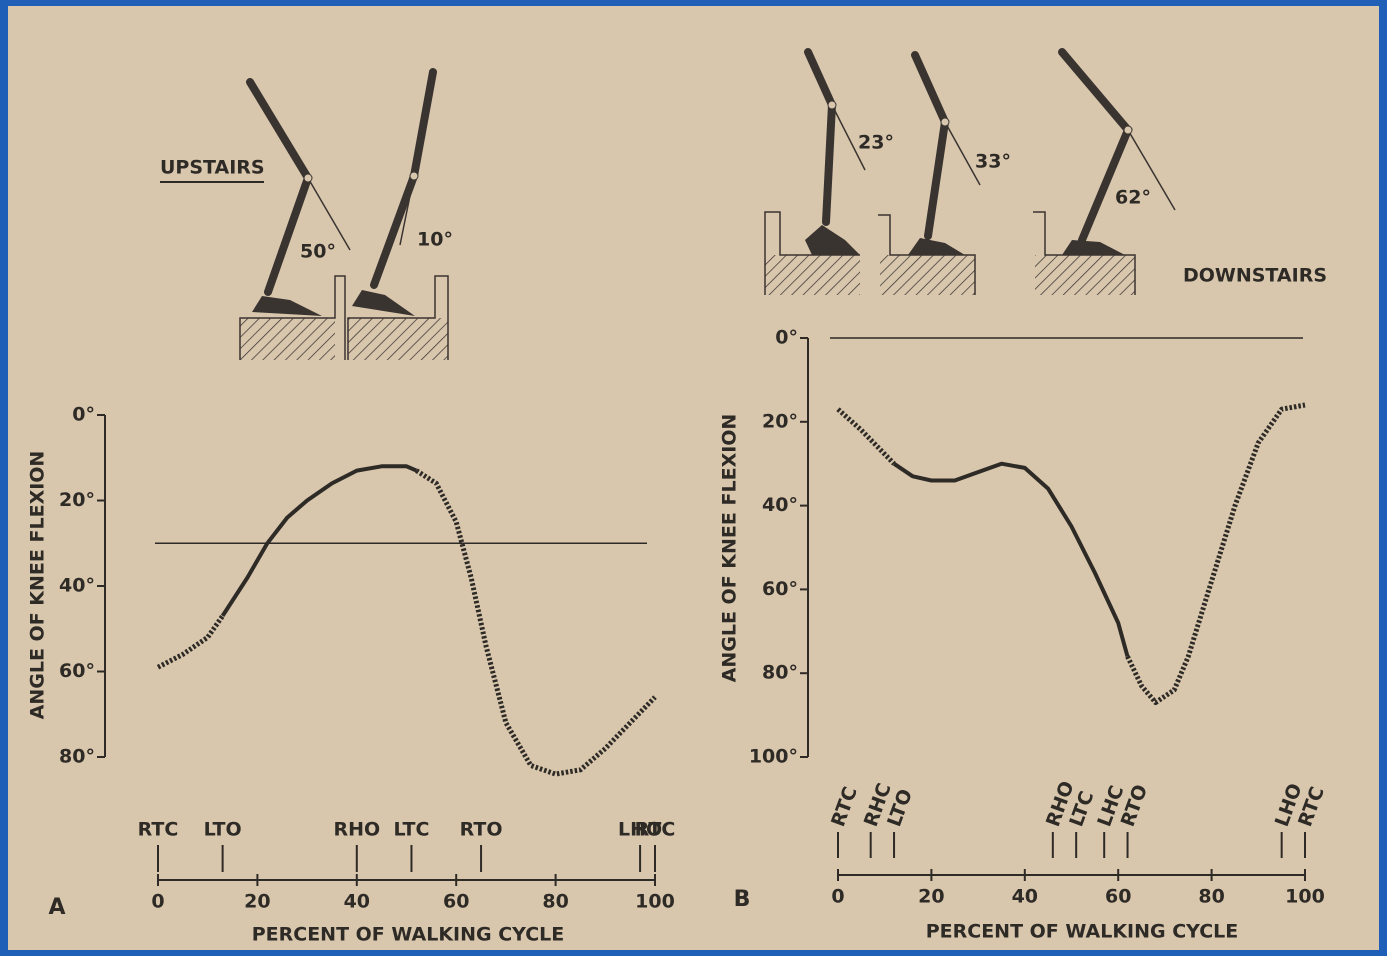 This screenshot has height=956, width=1387. Describe the element at coordinates (318, 252) in the screenshot. I see `angle-annotation: 50°` at that location.